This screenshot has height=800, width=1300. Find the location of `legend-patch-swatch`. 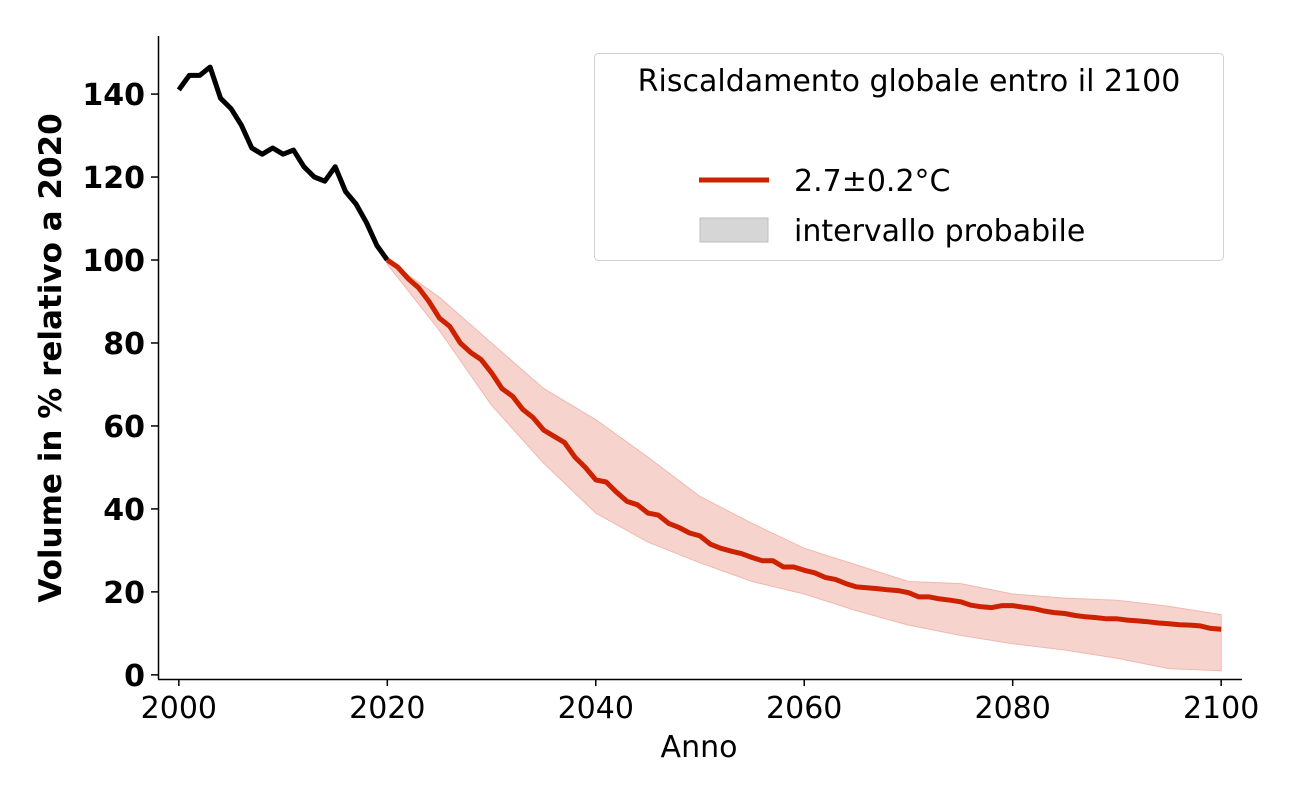

legend-patch-swatch is located at coordinates (734, 230).